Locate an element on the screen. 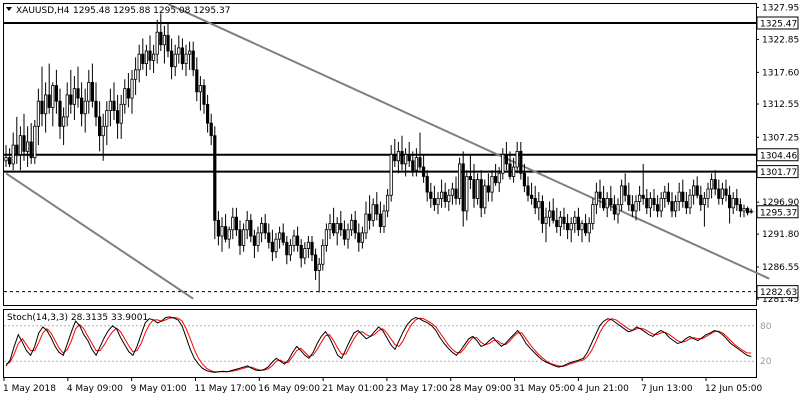  stochastic-panel: 80 20 is located at coordinates (388, 344).